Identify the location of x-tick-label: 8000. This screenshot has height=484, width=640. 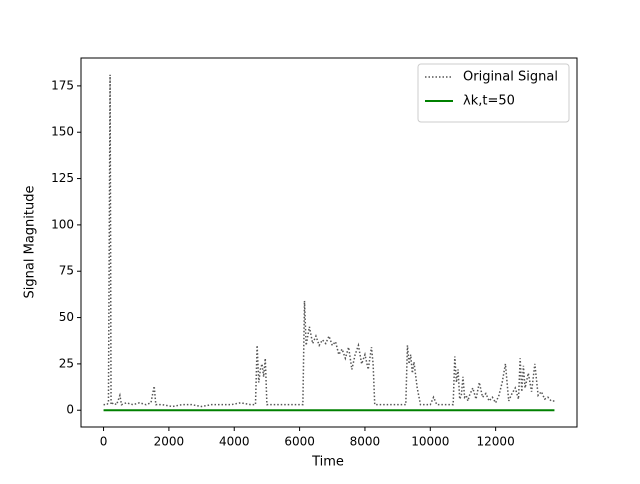
(365, 442).